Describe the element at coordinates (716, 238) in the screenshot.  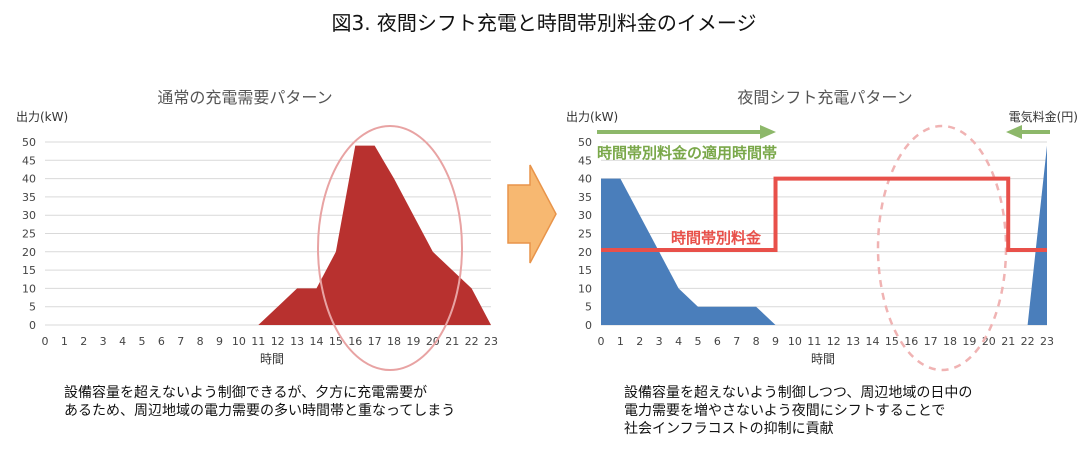
I see `rate-line-label: 時間帯別料金` at that location.